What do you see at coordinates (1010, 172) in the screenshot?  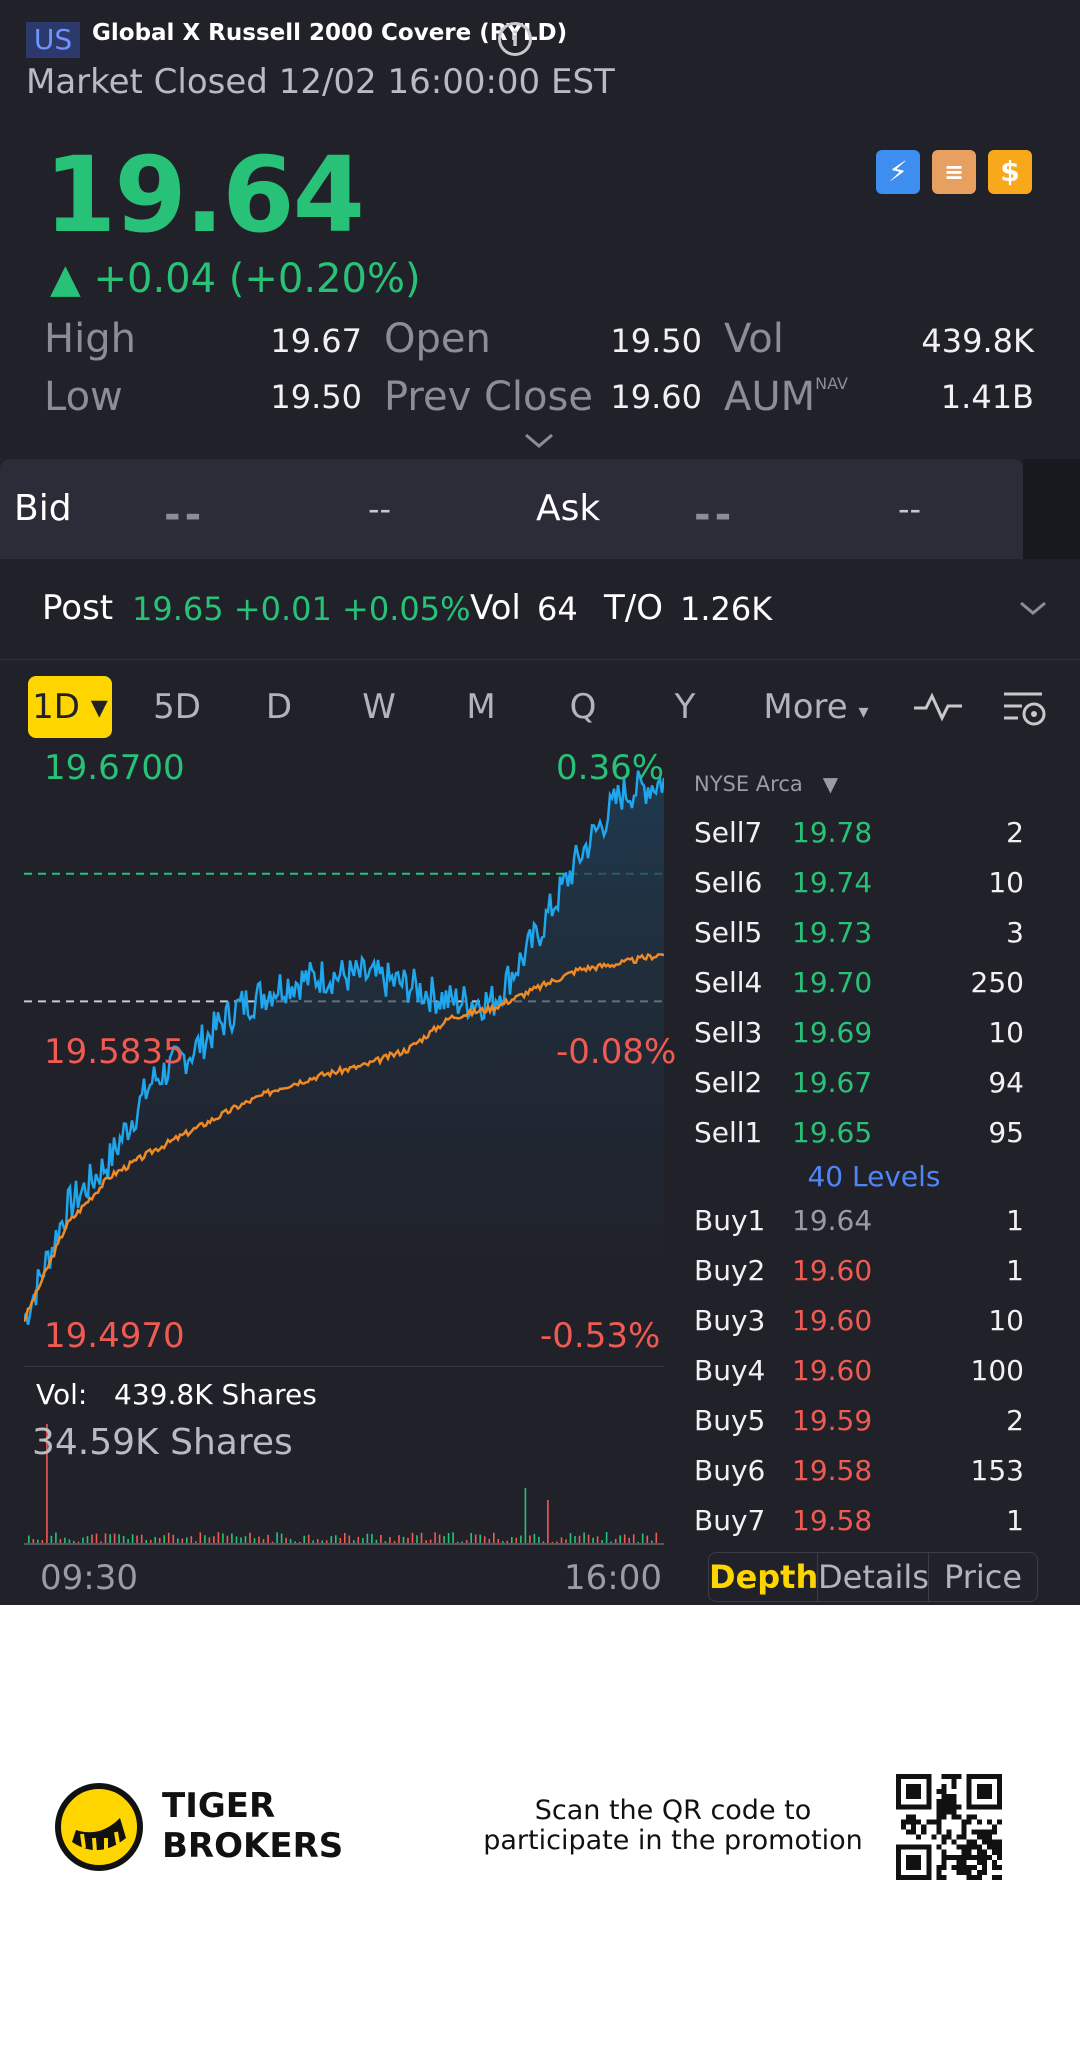 I see `dollar-icon: $` at bounding box center [1010, 172].